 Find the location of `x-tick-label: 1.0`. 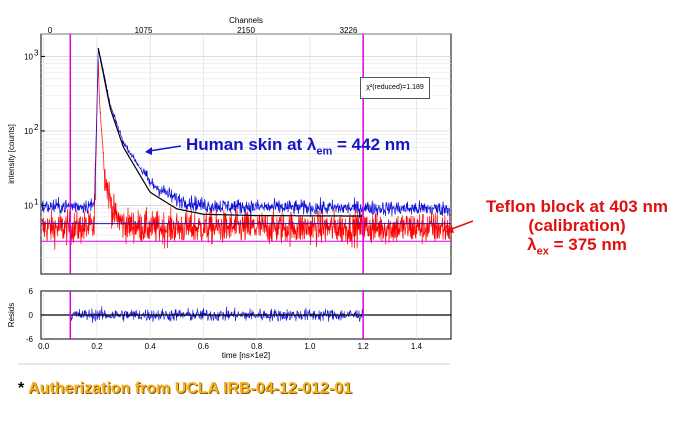

x-tick-label: 1.0 is located at coordinates (310, 346).